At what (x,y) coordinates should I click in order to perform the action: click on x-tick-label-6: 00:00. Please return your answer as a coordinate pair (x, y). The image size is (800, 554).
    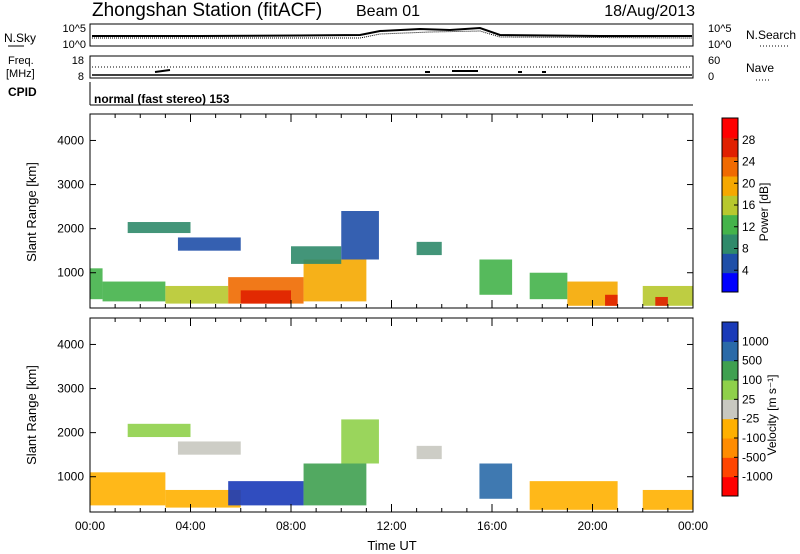
    Looking at the image, I should click on (693, 526).